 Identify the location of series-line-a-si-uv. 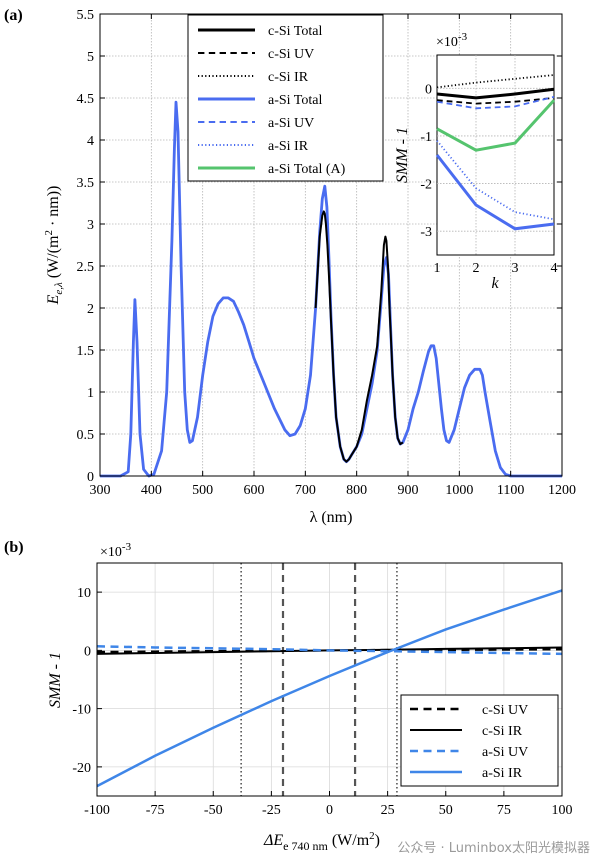
(329, 650).